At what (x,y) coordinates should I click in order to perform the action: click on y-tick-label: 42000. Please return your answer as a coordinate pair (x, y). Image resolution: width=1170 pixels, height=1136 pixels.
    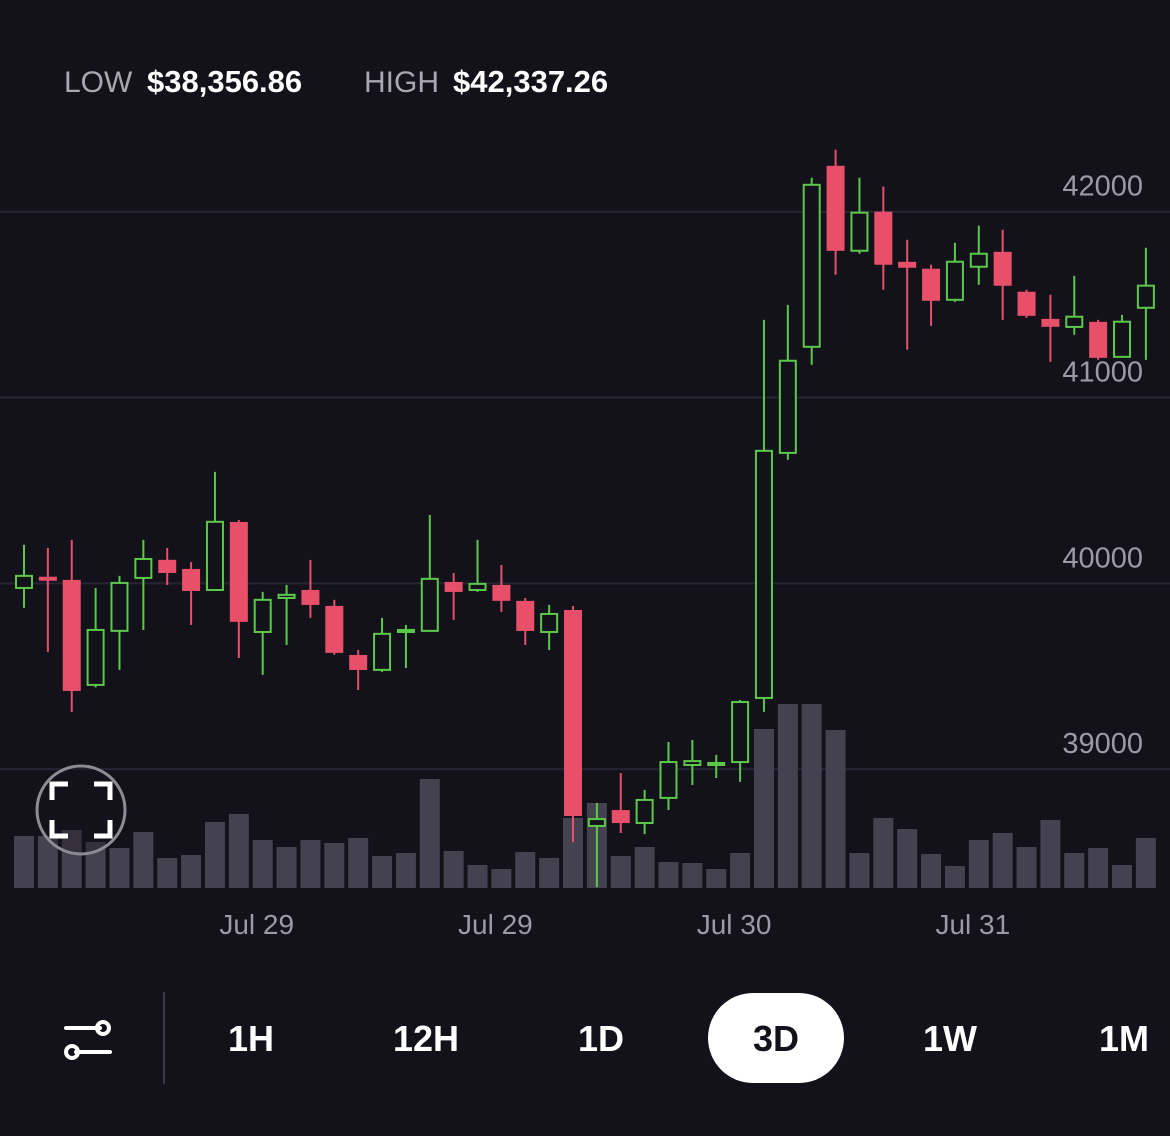
    Looking at the image, I should click on (1102, 187).